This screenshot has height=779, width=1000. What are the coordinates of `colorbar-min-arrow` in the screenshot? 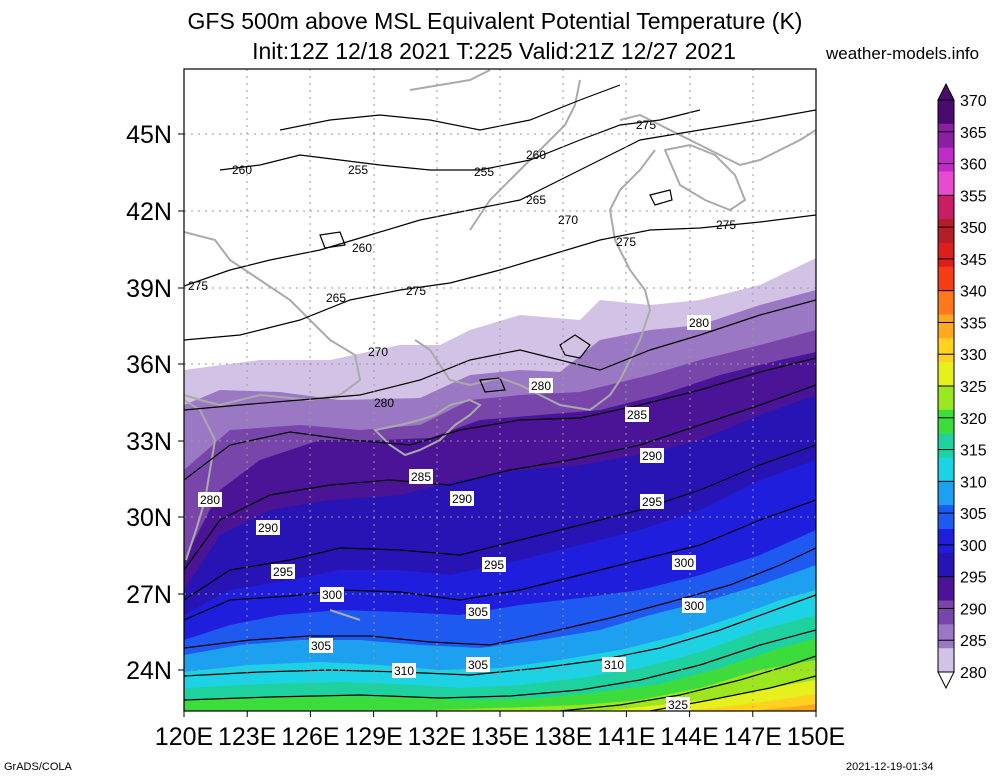 It's located at (946, 680).